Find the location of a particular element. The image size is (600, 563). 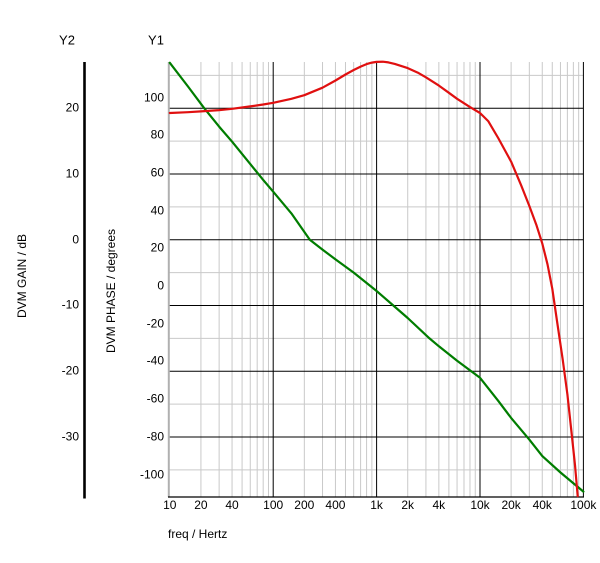

y1-tick-label: -40 is located at coordinates (155, 360).